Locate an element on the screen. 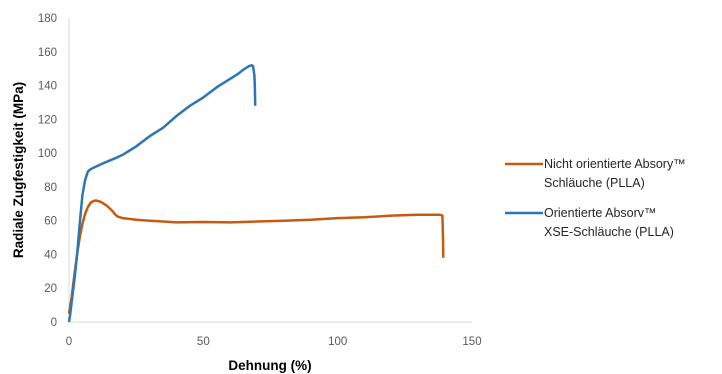 The width and height of the screenshot is (722, 374). y-tick-label: 80 is located at coordinates (50, 188).